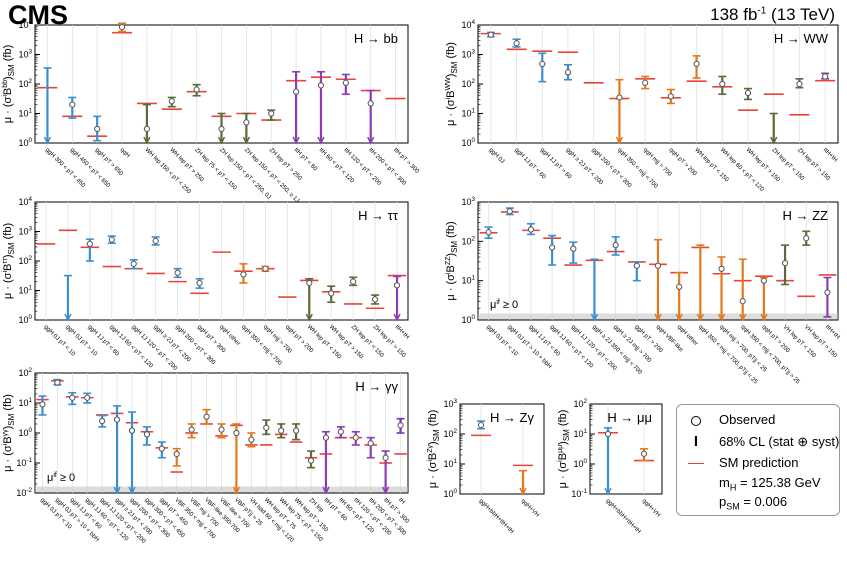  I want to click on category-label: ggH+bbH+ttH+tH, so click(496, 516).